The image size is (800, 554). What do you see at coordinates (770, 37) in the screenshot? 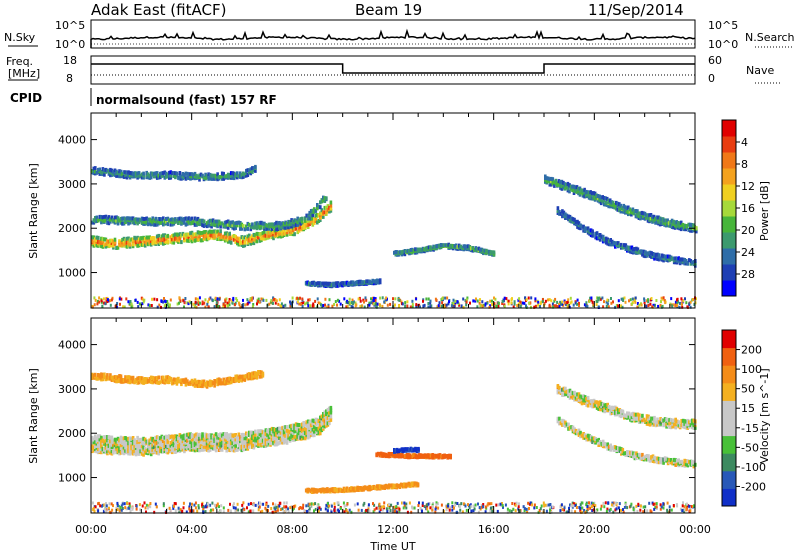
I see `nsearch-label: N.Search` at bounding box center [770, 37].